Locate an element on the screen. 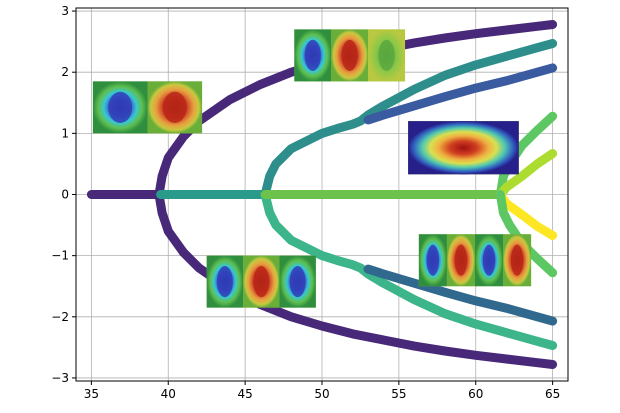 This screenshot has height=413, width=620. x-tick-label: 35 is located at coordinates (91, 394).